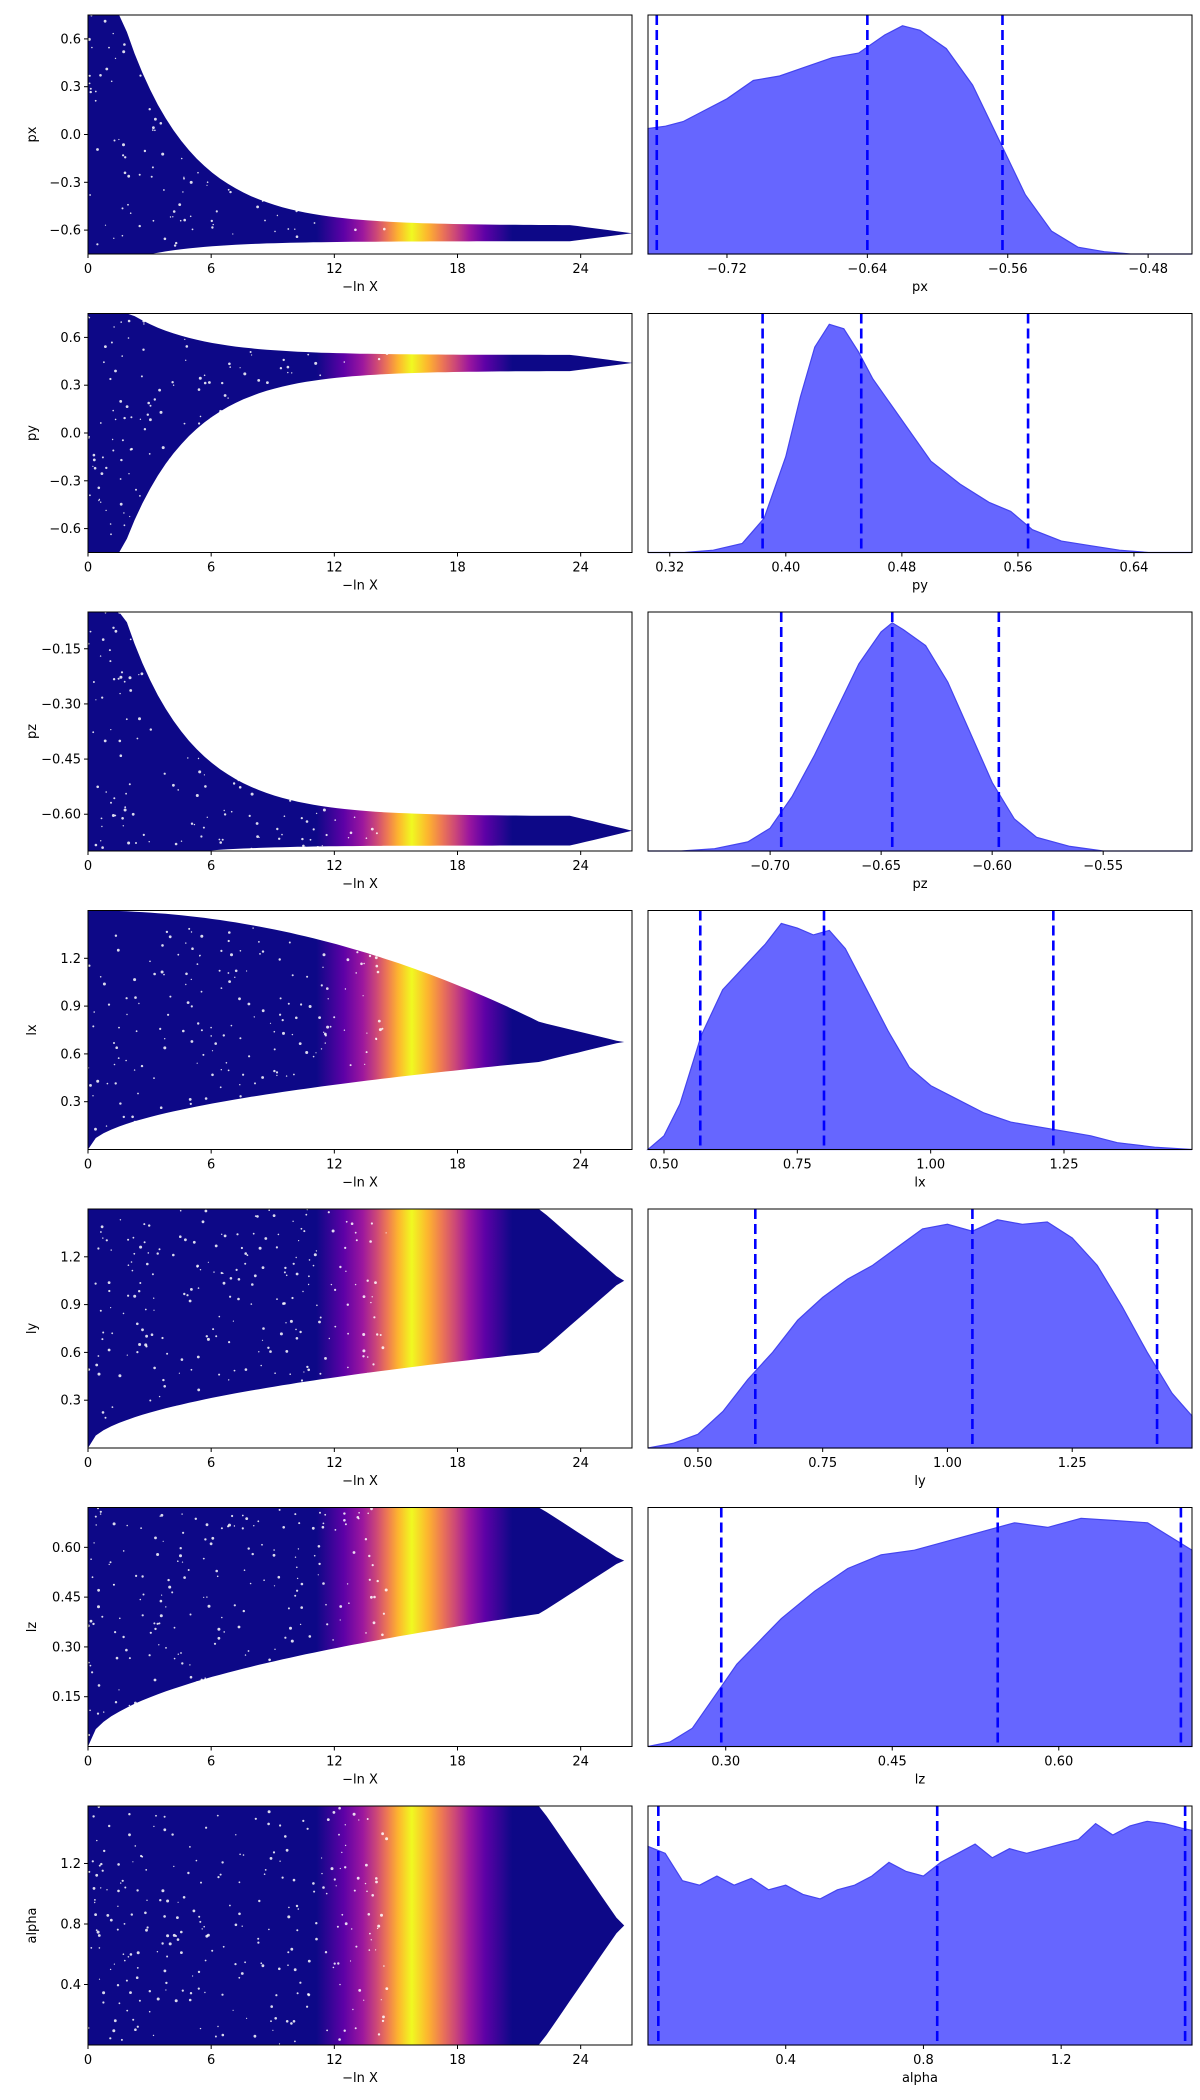 The image size is (1200, 2100). Describe the element at coordinates (920, 737) in the screenshot. I see `posterior-density-pz` at that location.